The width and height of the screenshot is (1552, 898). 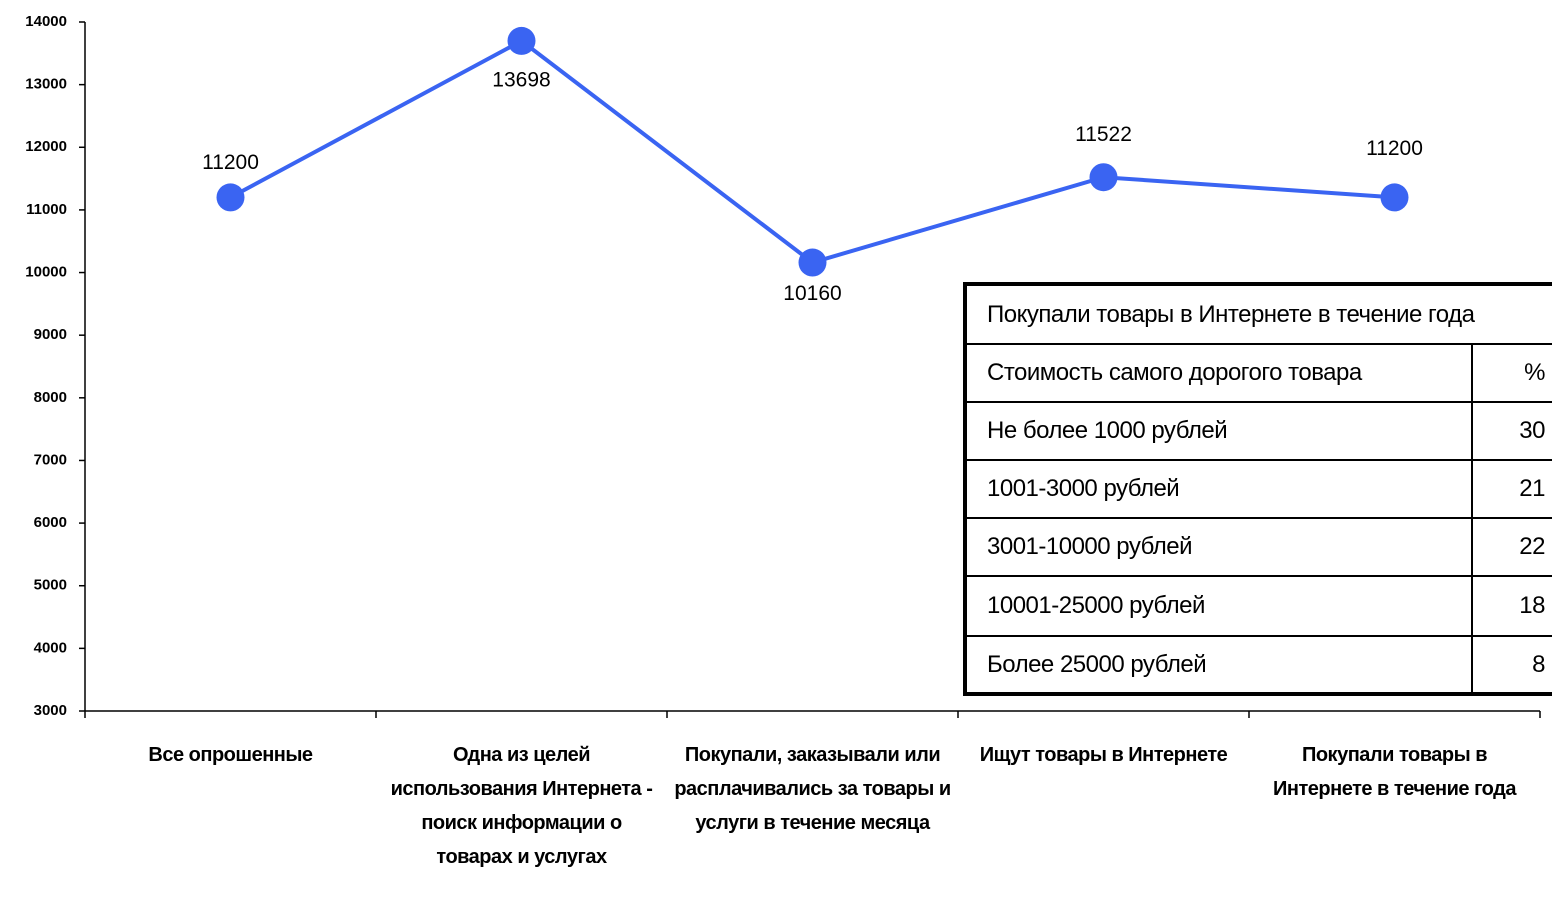 I want to click on value-label: 11522, so click(x=1103, y=134).